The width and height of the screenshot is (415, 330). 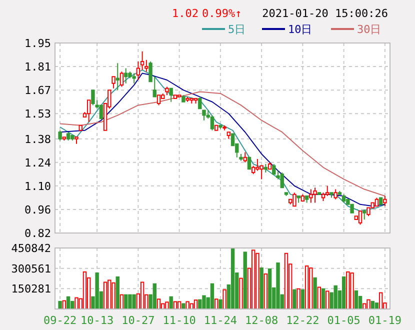 I want to click on text: 1.02, so click(x=185, y=13).